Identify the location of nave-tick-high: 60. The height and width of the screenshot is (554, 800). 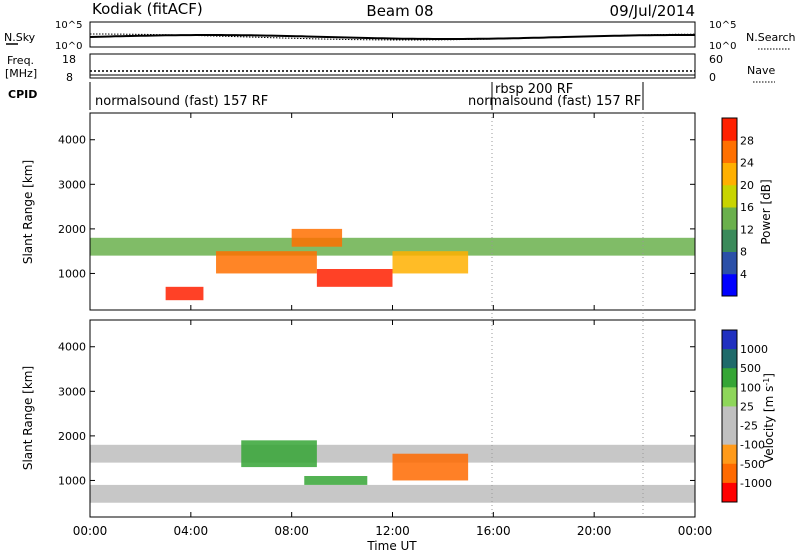
(716, 59).